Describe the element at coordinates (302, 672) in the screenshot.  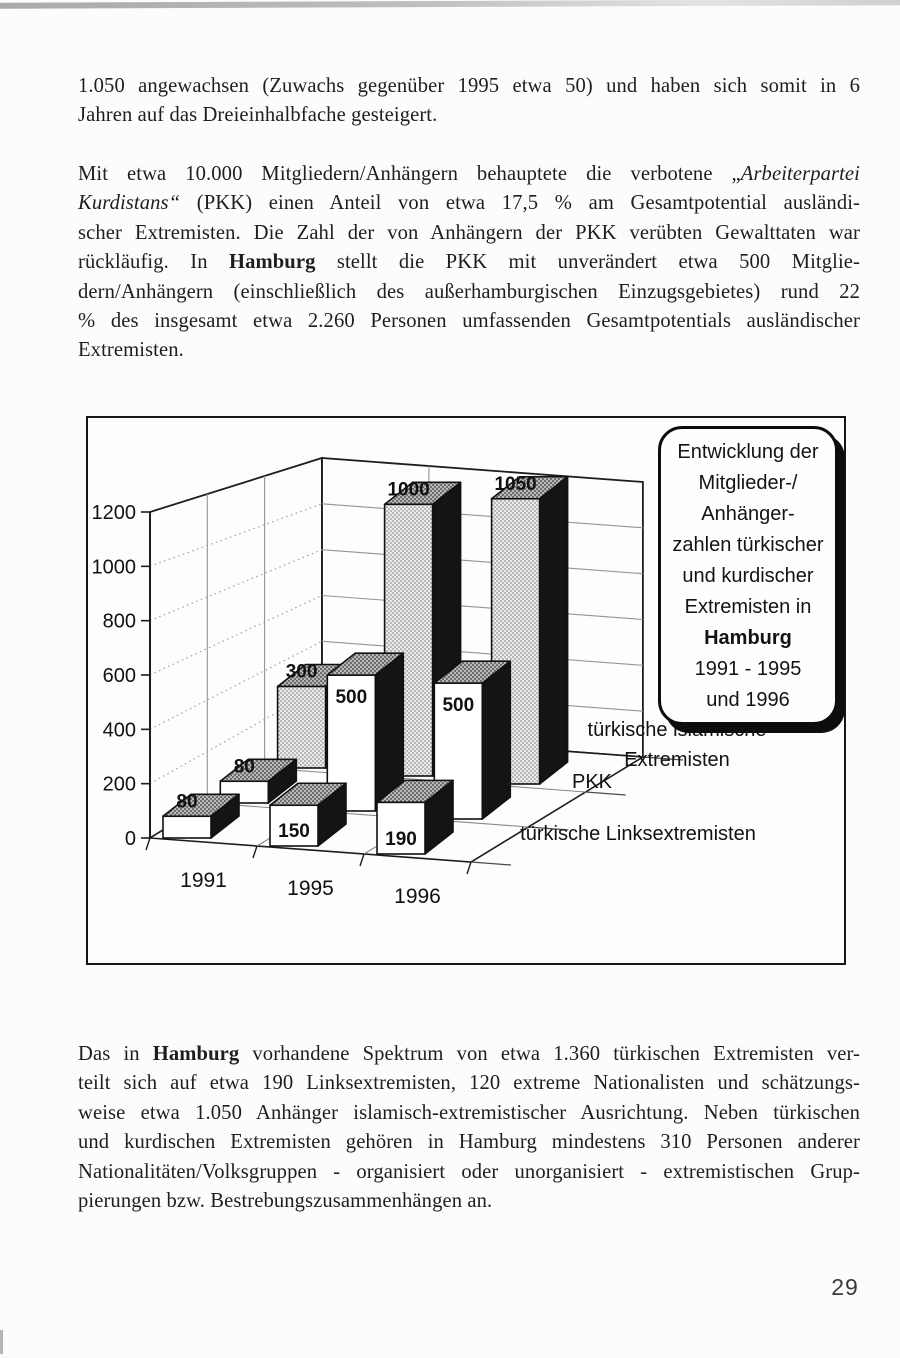
I see `bar-value-label: 300` at that location.